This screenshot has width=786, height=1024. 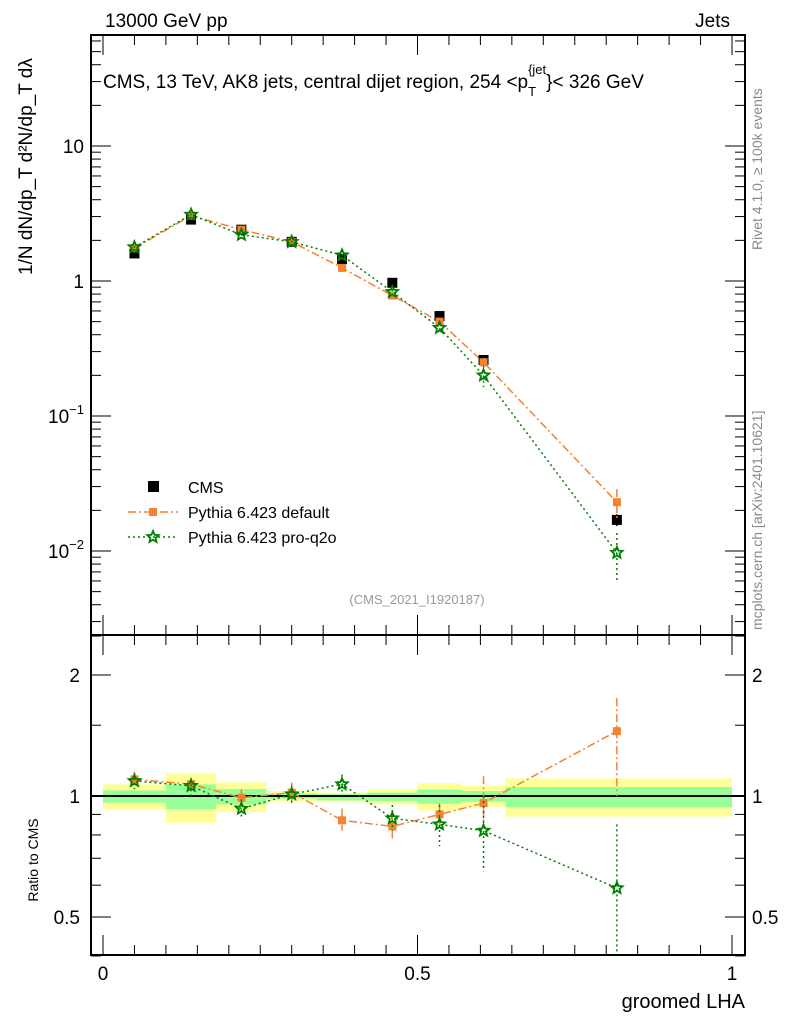 I want to click on ratio-ylabel: Ratio to CMS, so click(x=33, y=859).